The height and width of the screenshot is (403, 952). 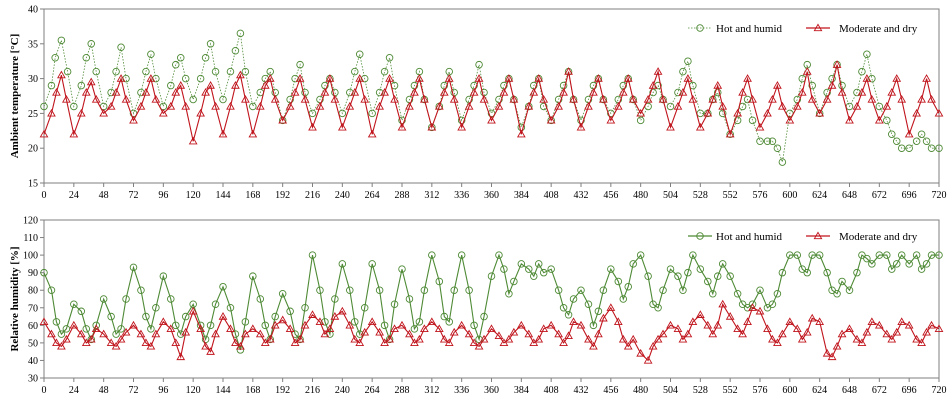 I want to click on x-tick-label: 408, so click(x=551, y=390).